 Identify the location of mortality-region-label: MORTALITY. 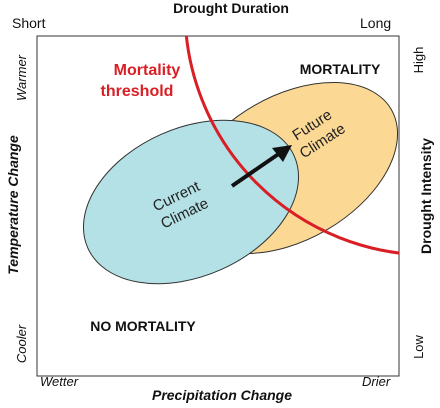
(340, 69).